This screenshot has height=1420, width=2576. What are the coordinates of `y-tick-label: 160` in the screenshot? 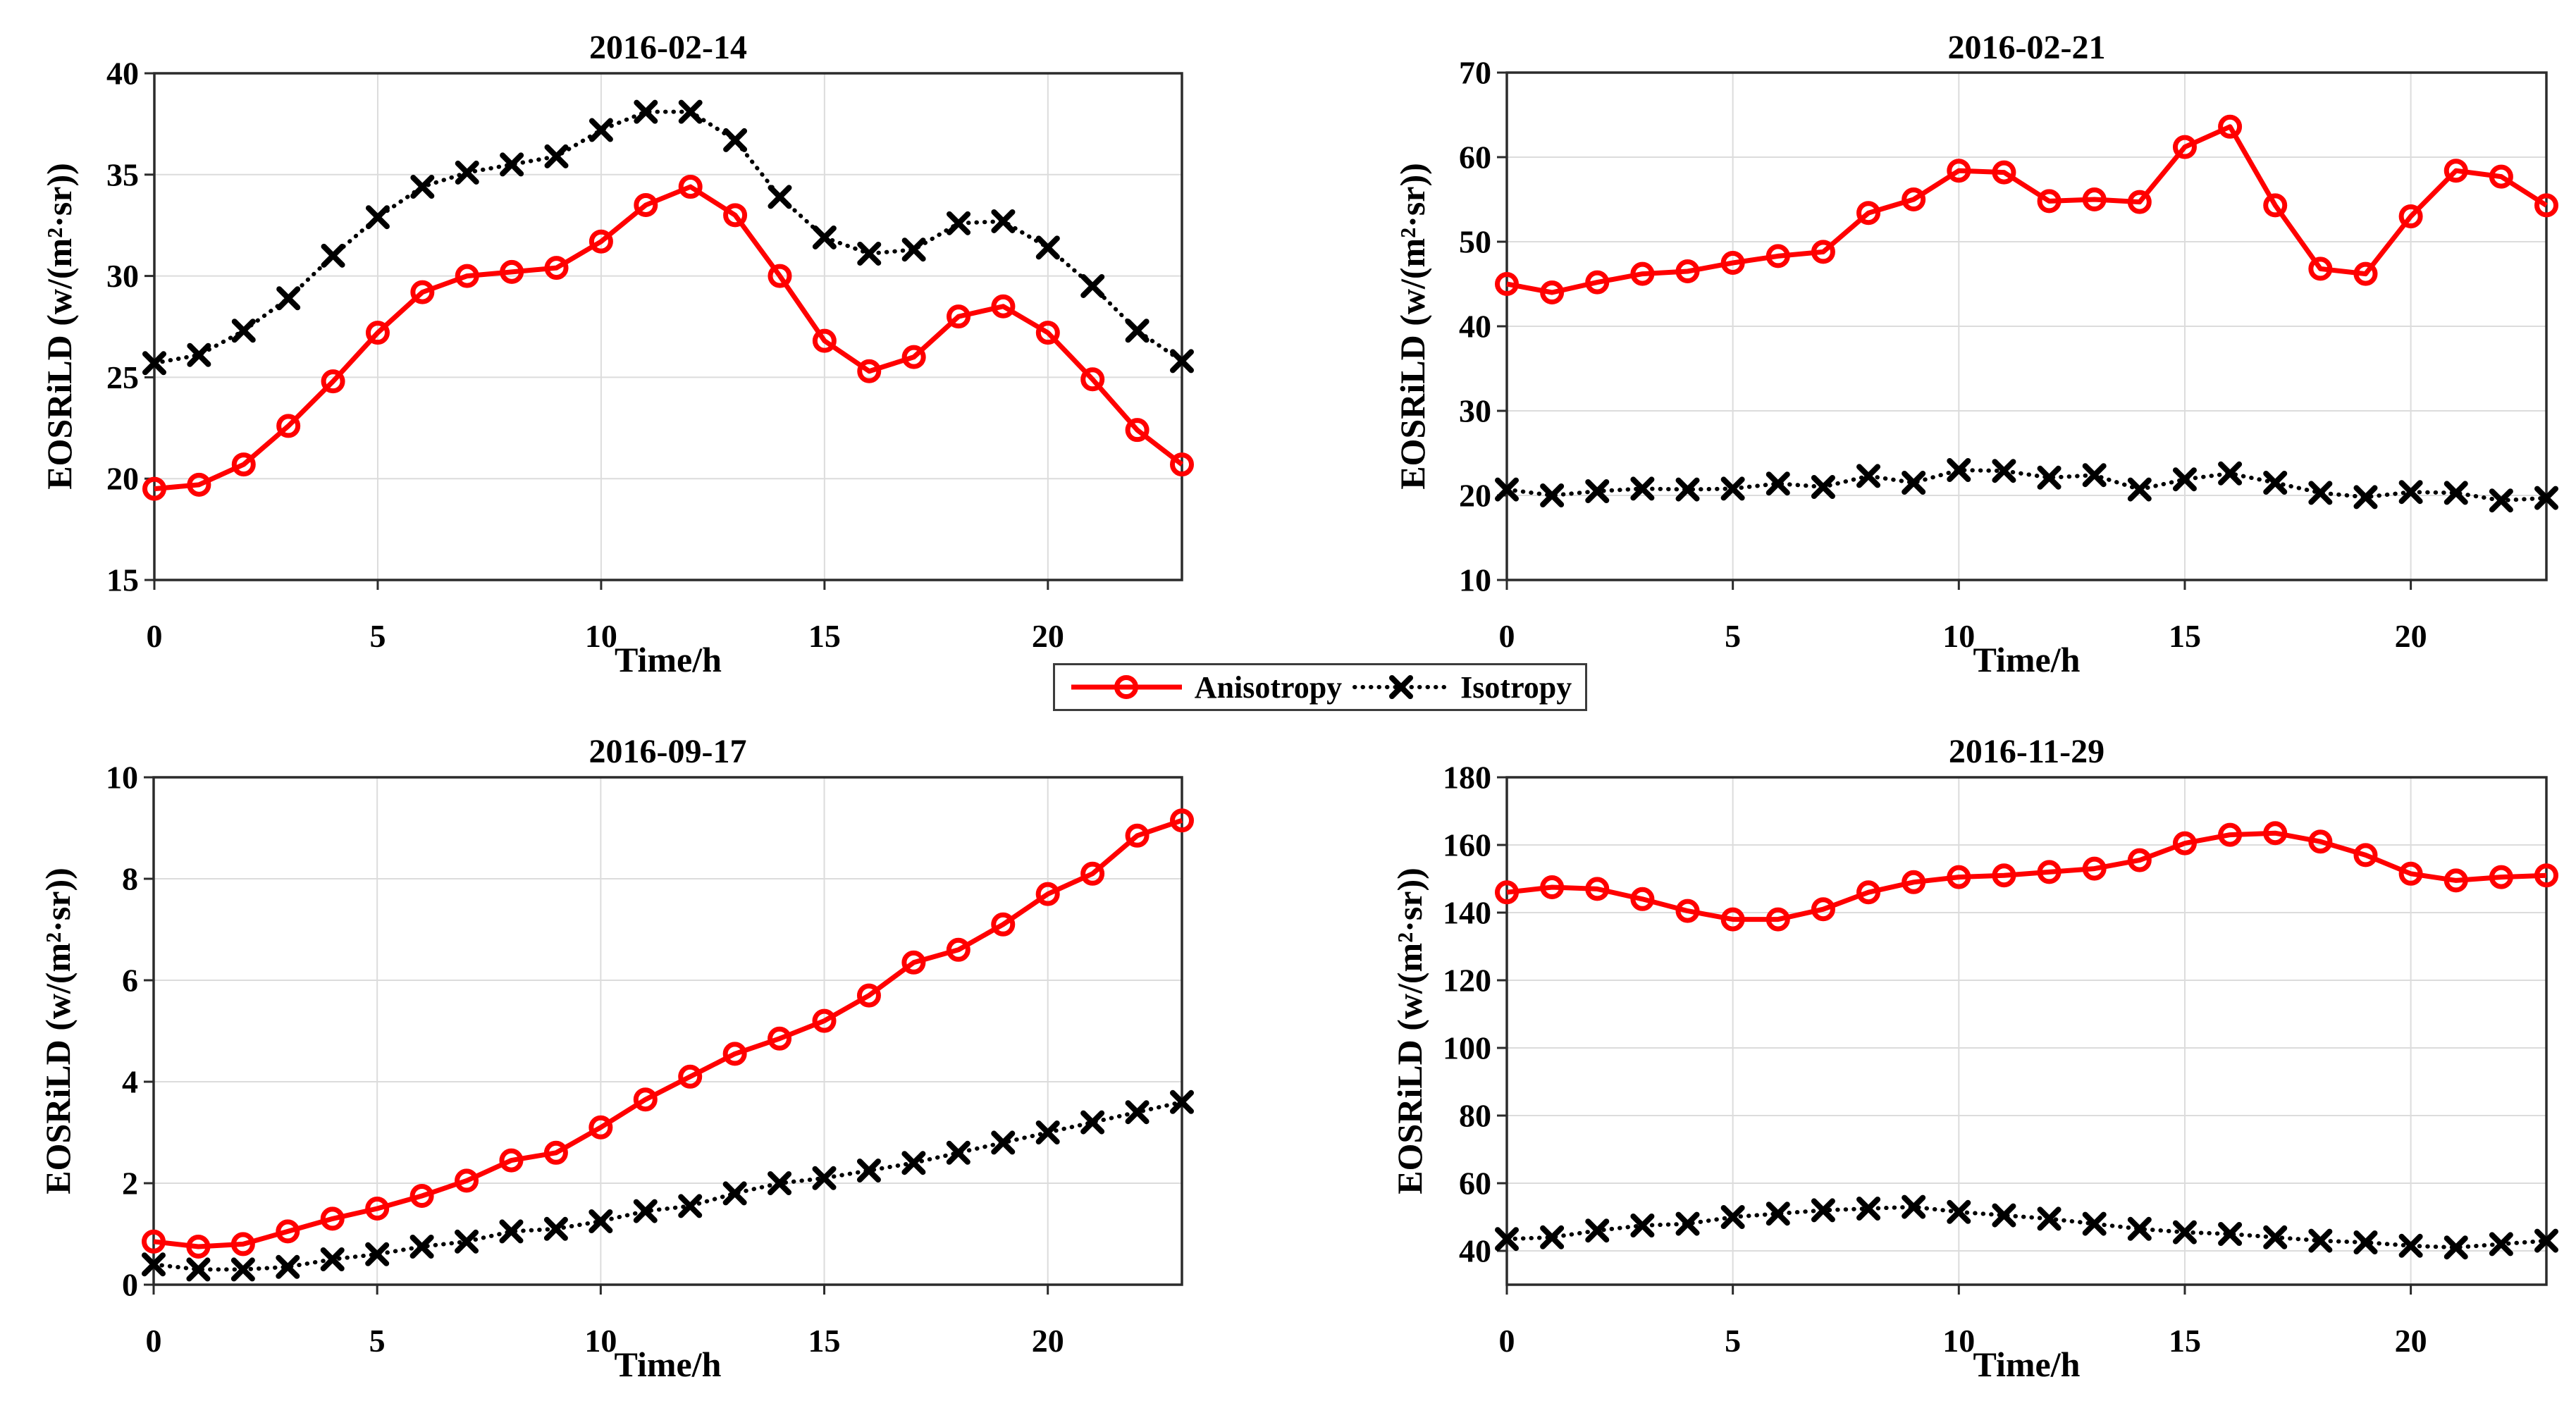 It's located at (1467, 845).